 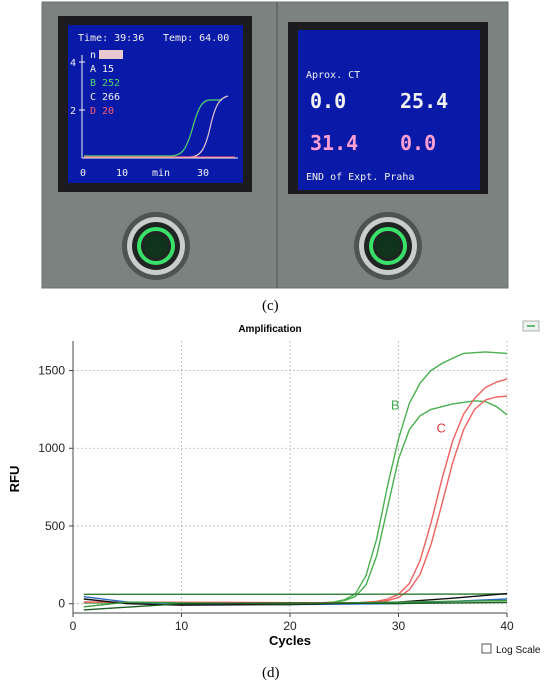 What do you see at coordinates (108, 69) in the screenshot?
I see `lcd-legend-value-a: 15` at bounding box center [108, 69].